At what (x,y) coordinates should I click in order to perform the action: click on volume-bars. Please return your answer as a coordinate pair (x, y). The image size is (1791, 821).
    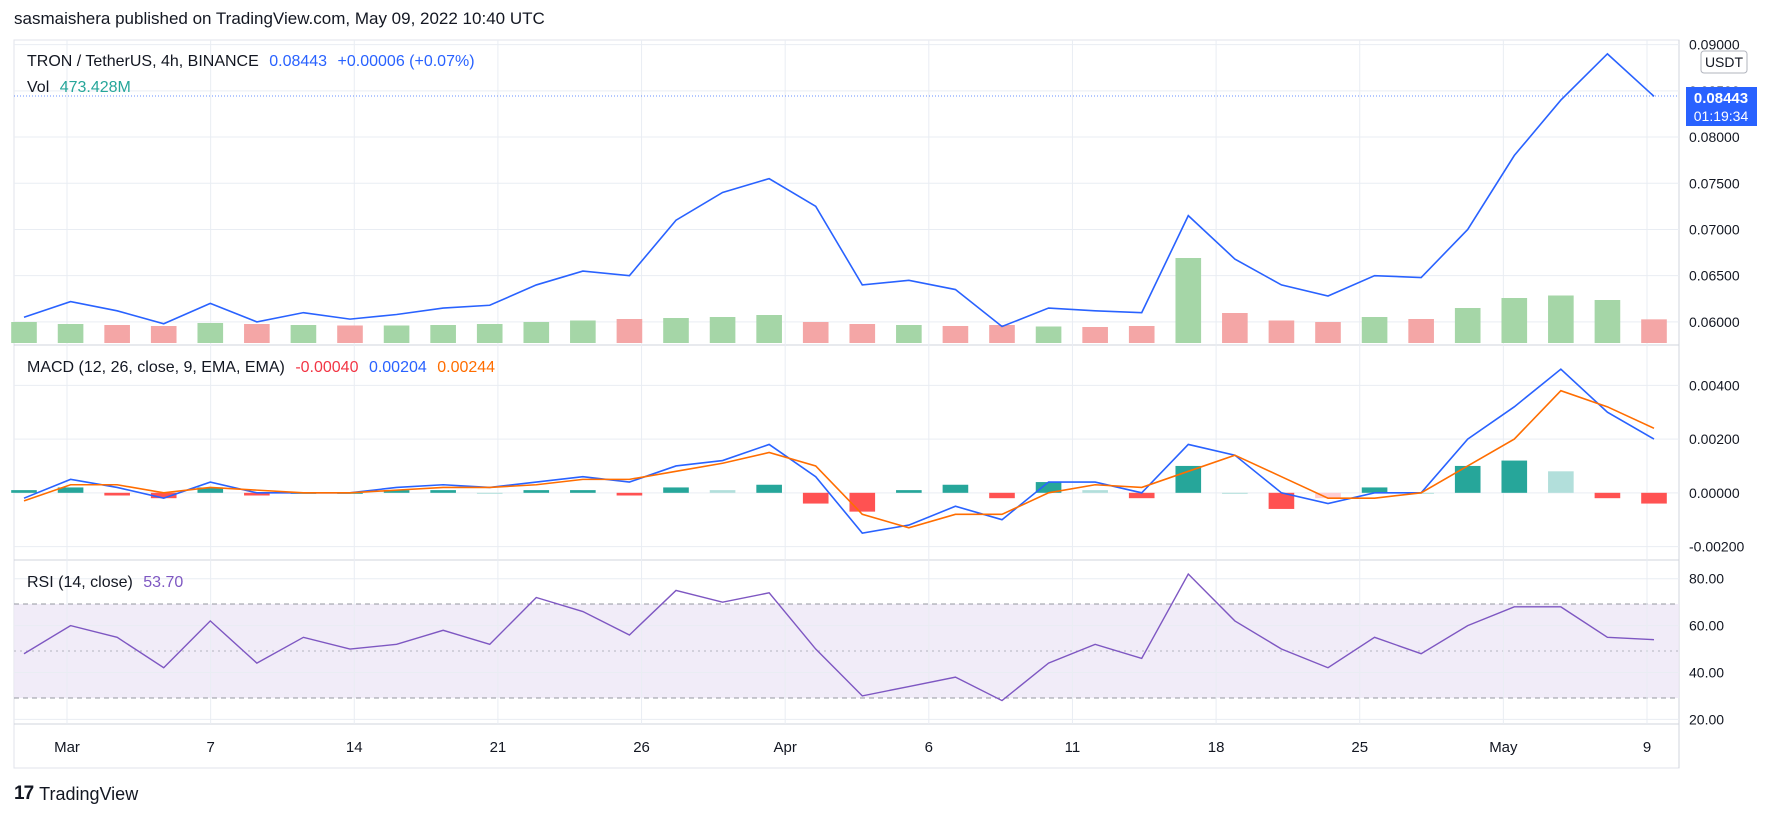
    Looking at the image, I should click on (839, 300).